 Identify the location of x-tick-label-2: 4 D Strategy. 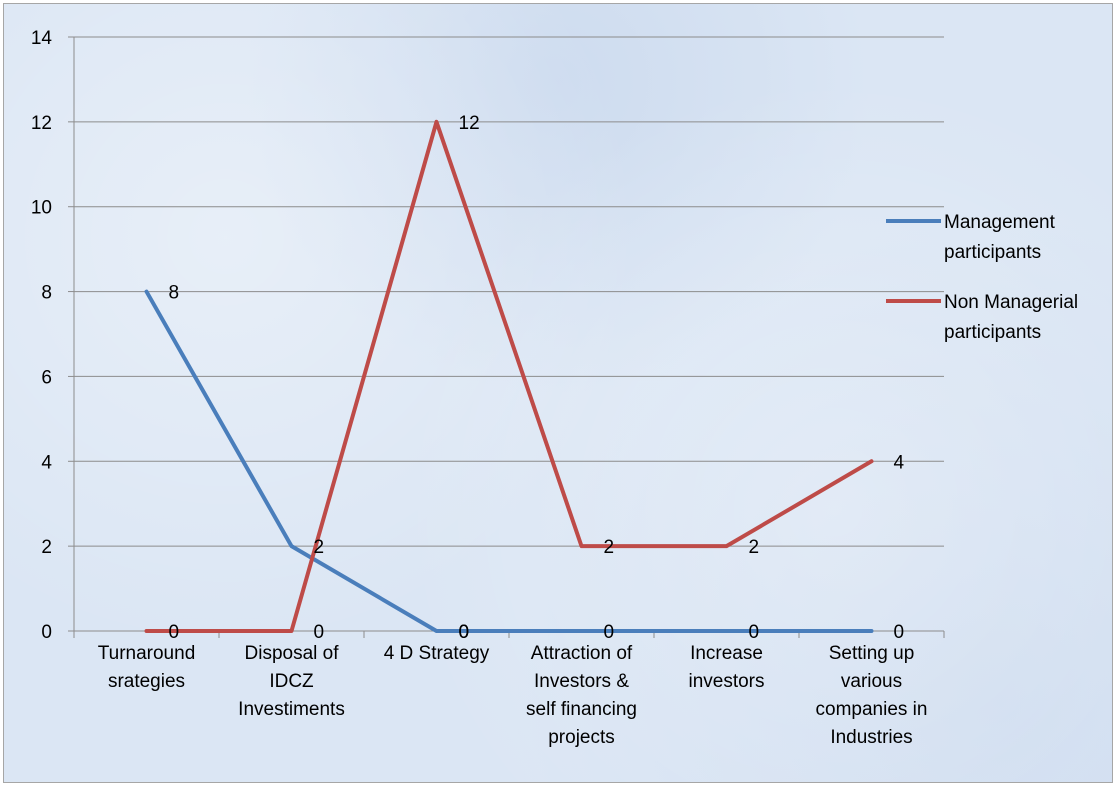
(437, 653).